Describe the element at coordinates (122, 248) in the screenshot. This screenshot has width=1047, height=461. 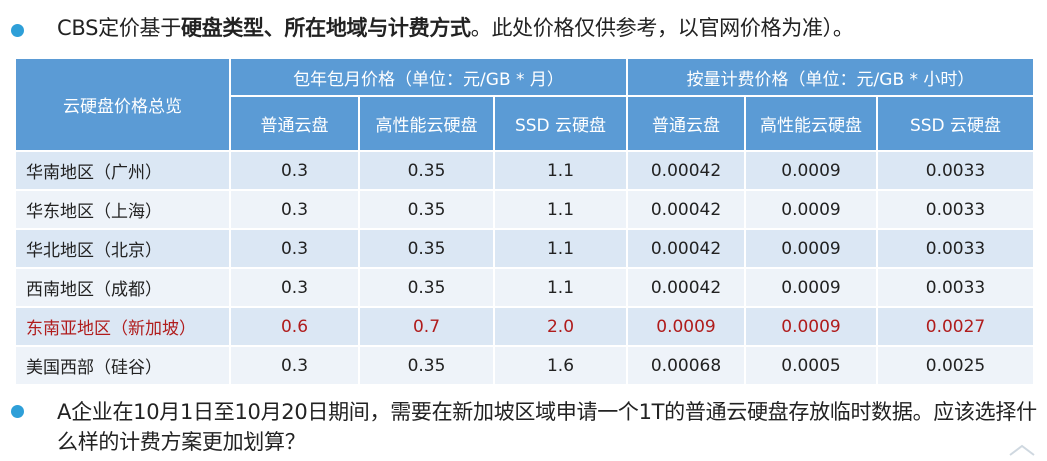
I see `region-cell: 华北地区（北京）` at that location.